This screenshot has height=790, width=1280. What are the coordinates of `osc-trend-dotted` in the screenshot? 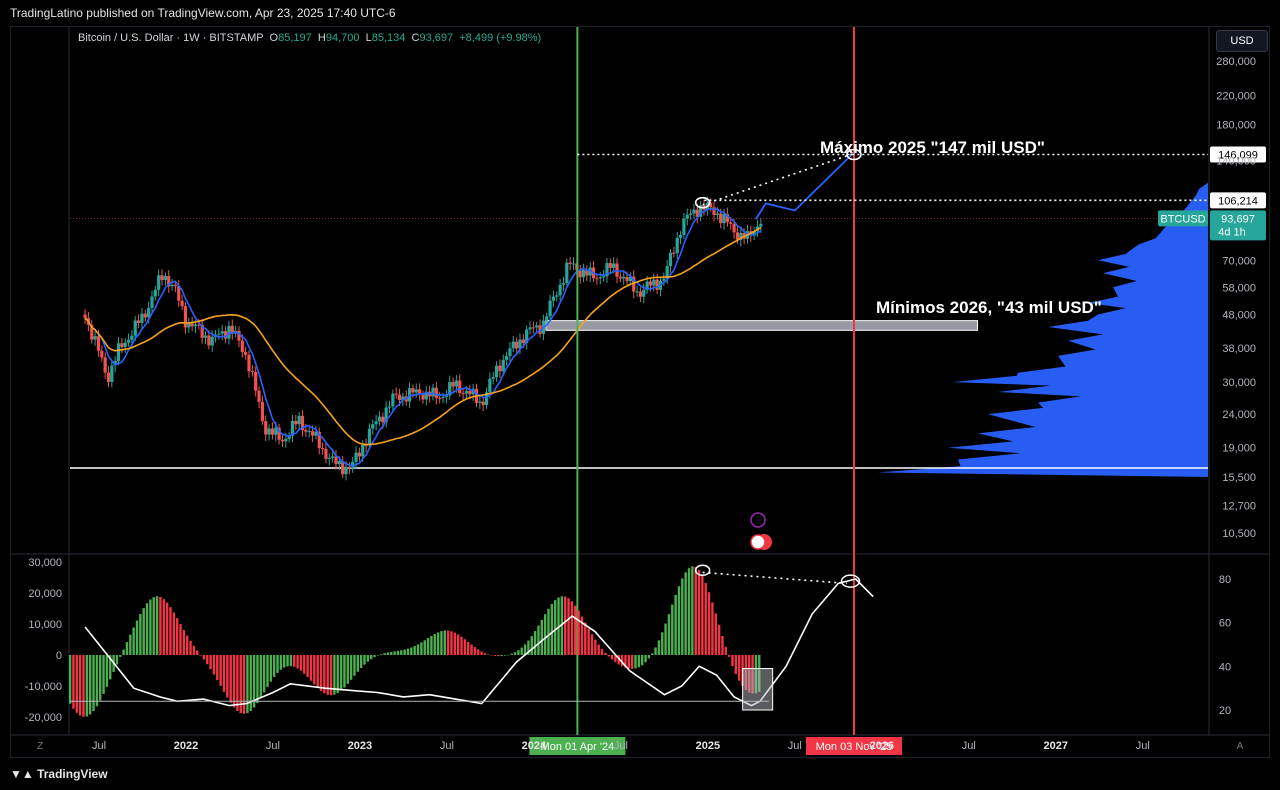 It's located at (775, 578).